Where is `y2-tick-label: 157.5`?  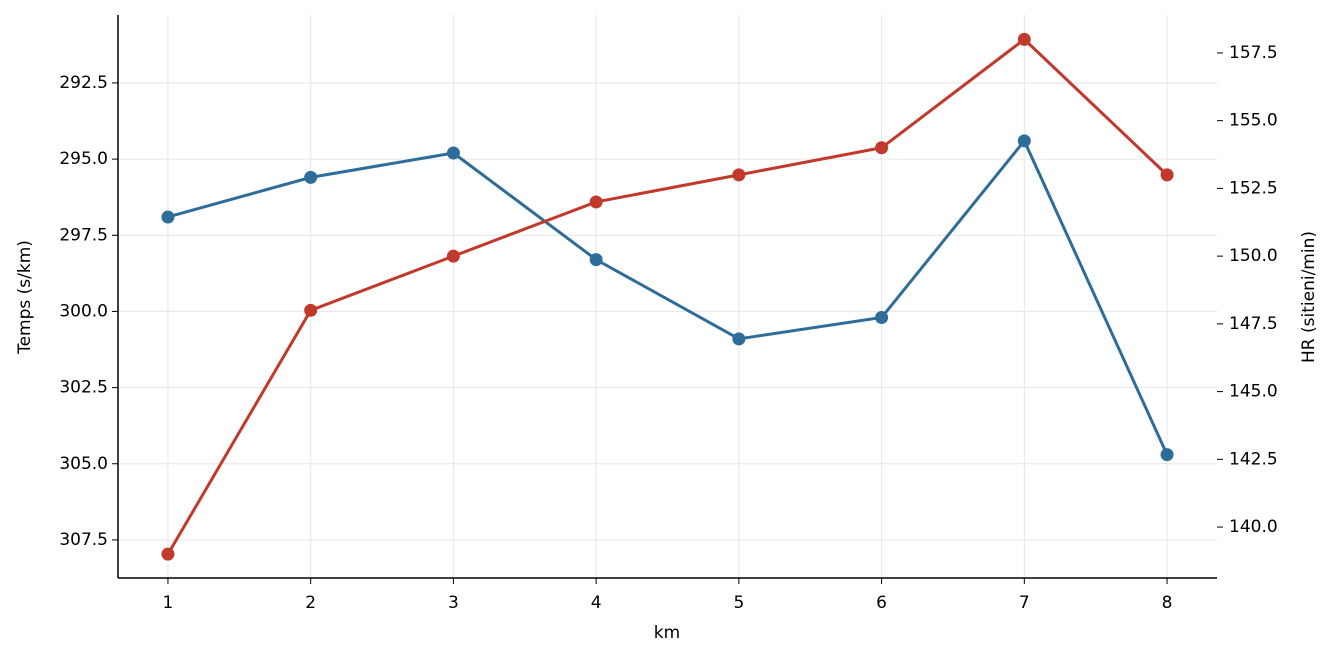
y2-tick-label: 157.5 is located at coordinates (1253, 53).